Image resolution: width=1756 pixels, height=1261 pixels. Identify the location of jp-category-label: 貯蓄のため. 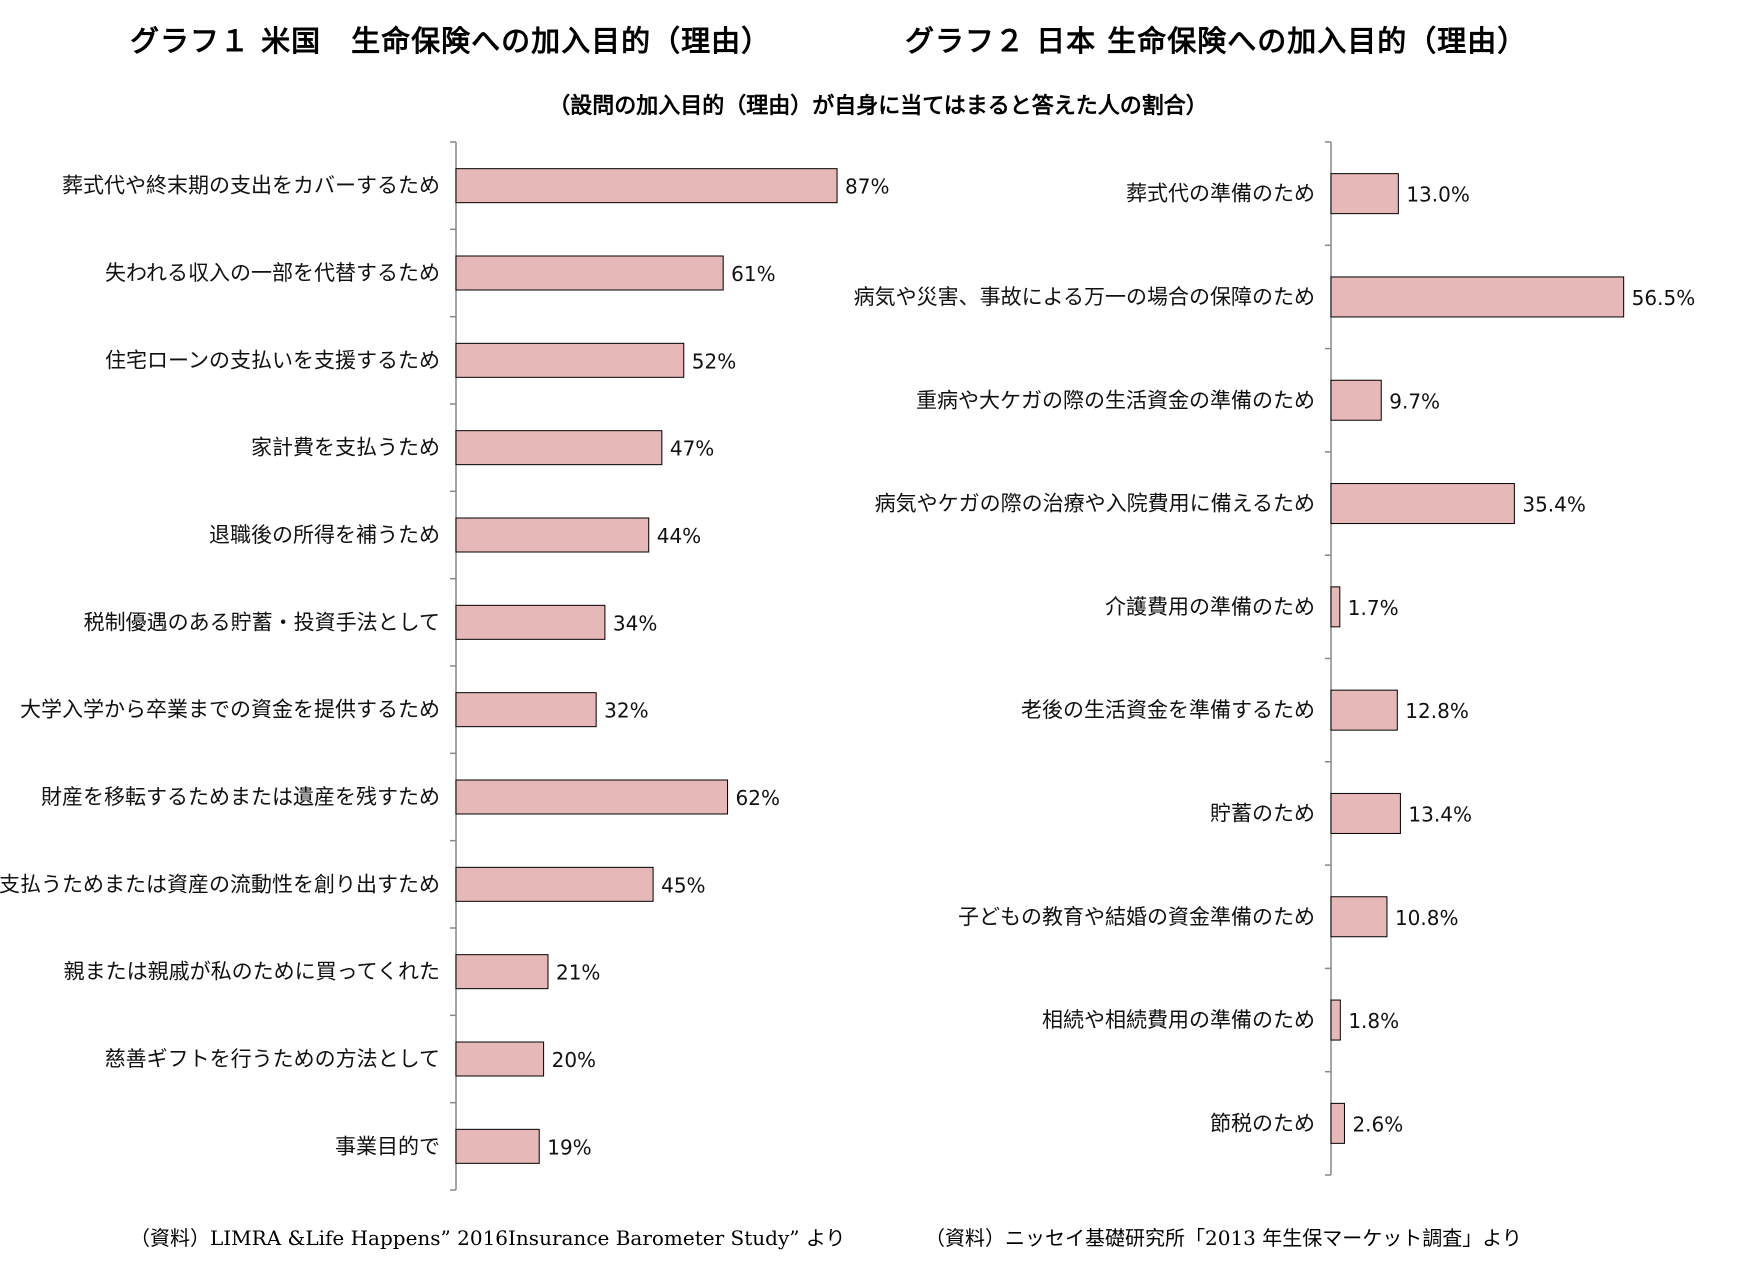
(1262, 813).